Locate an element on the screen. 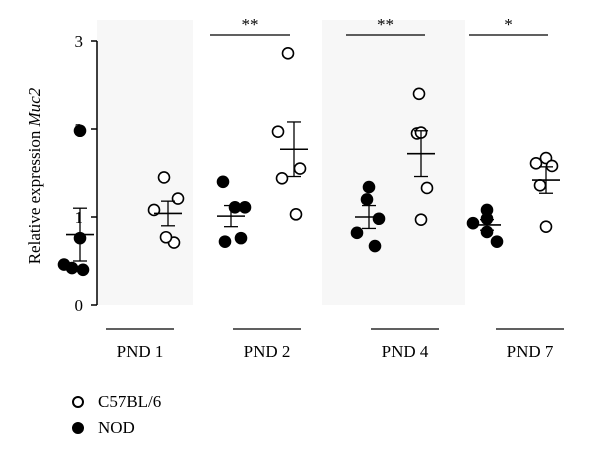 The height and width of the screenshot is (457, 600). category-label: PND 7 is located at coordinates (530, 351).